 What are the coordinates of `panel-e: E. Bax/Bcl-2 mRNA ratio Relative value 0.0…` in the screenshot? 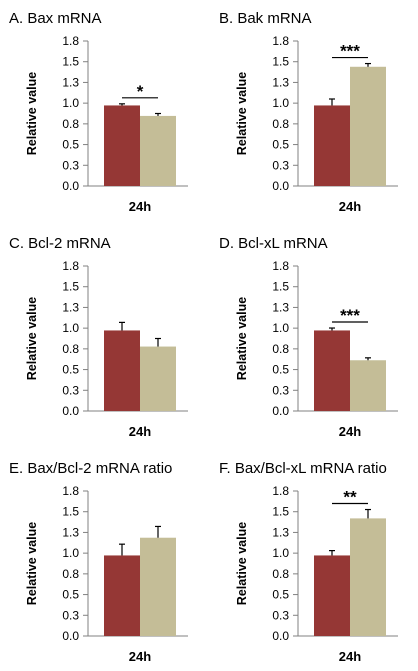 It's located at (98, 562).